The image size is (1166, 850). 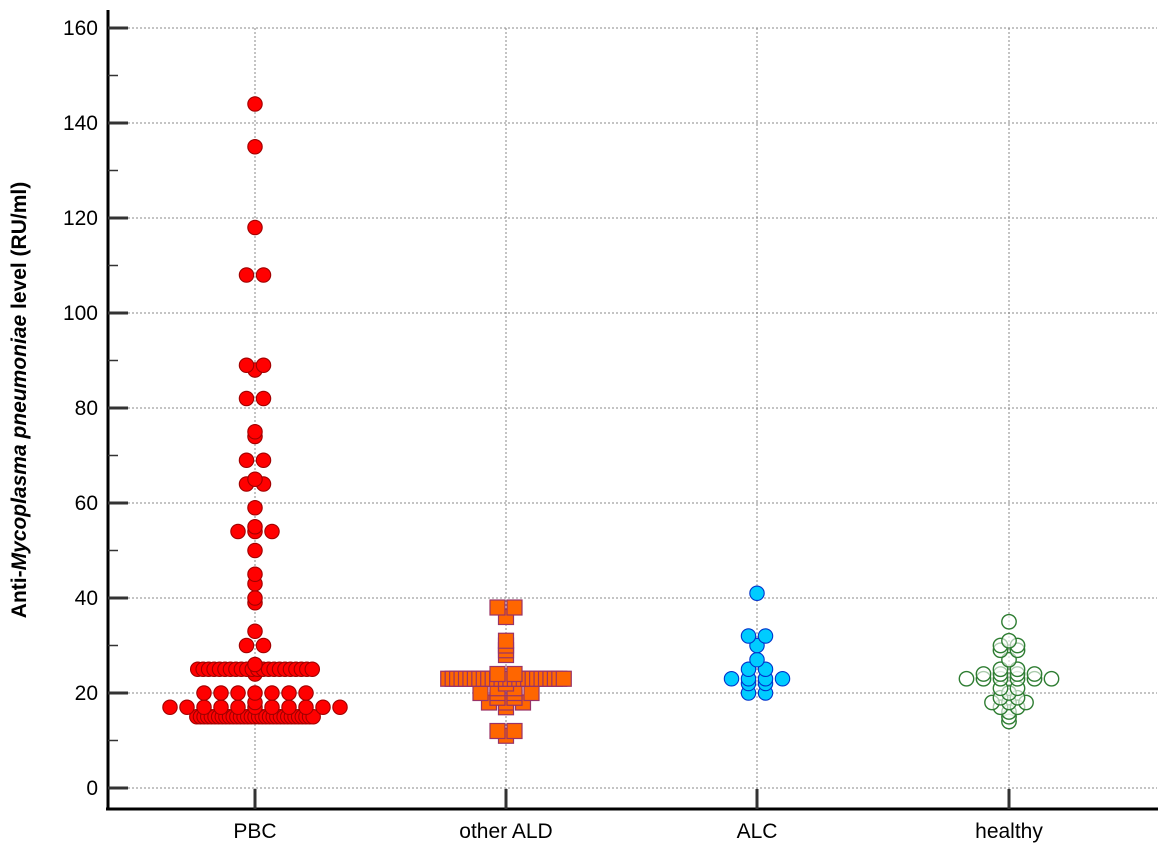 What do you see at coordinates (1009, 831) in the screenshot?
I see `x-category-label: healthy` at bounding box center [1009, 831].